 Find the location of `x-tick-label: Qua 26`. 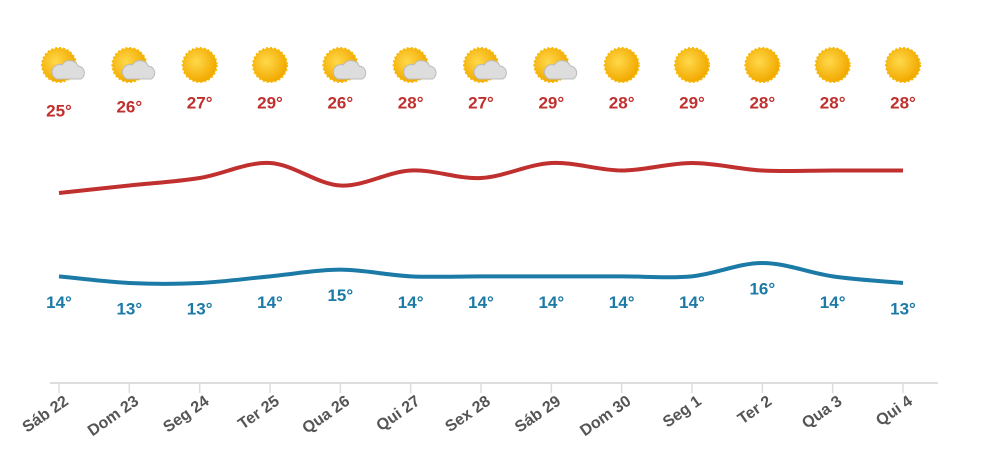

x-tick-label: Qua 26 is located at coordinates (327, 415).